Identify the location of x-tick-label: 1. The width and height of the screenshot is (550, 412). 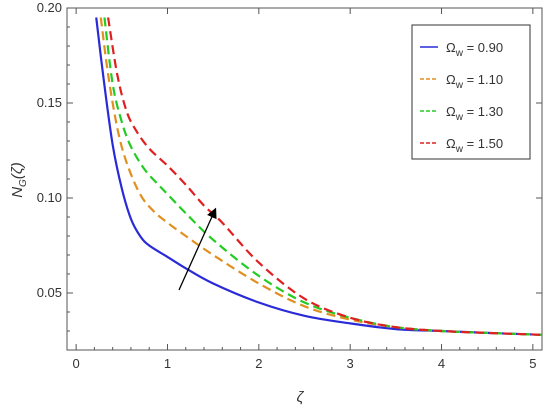
(167, 363).